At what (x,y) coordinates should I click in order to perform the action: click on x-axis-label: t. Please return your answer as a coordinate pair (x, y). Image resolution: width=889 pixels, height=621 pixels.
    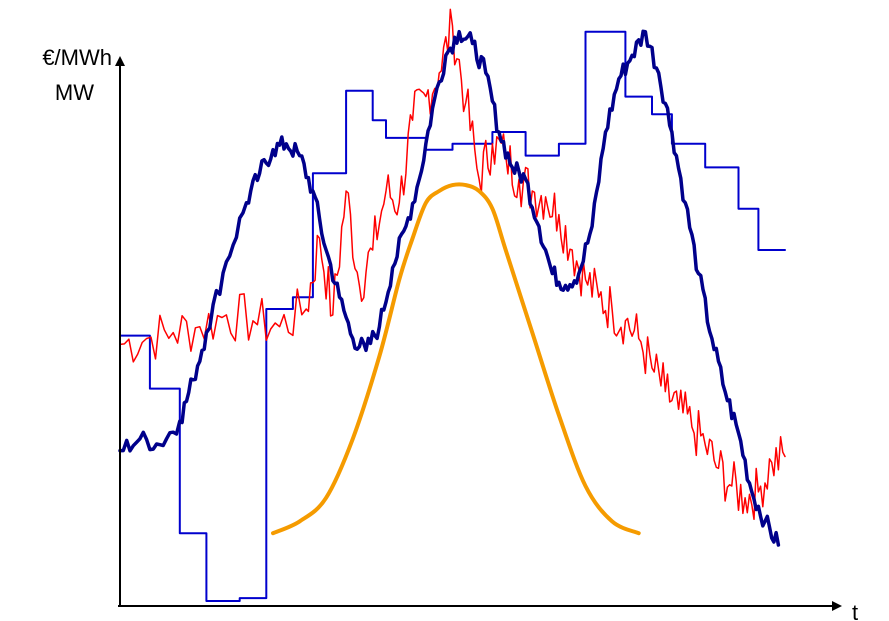
    Looking at the image, I should click on (855, 610).